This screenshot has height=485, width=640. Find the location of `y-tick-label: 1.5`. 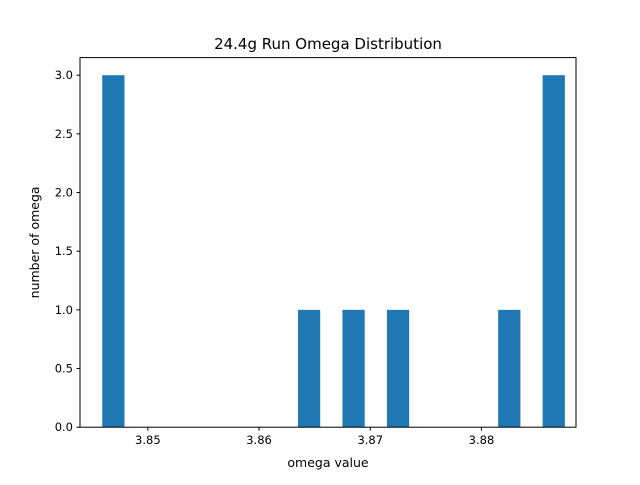

y-tick-label: 1.5 is located at coordinates (64, 251).